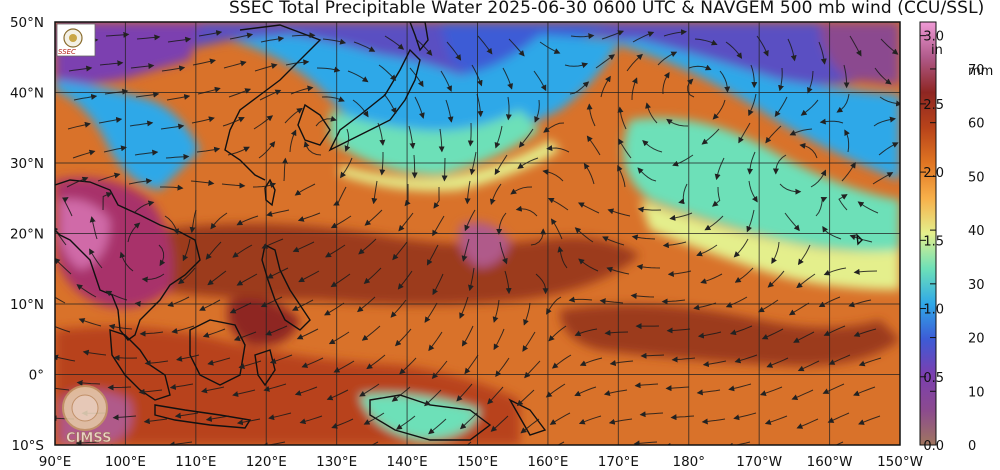  Describe the element at coordinates (76, 40) in the screenshot. I see `ssec-logo: SSEC` at that location.